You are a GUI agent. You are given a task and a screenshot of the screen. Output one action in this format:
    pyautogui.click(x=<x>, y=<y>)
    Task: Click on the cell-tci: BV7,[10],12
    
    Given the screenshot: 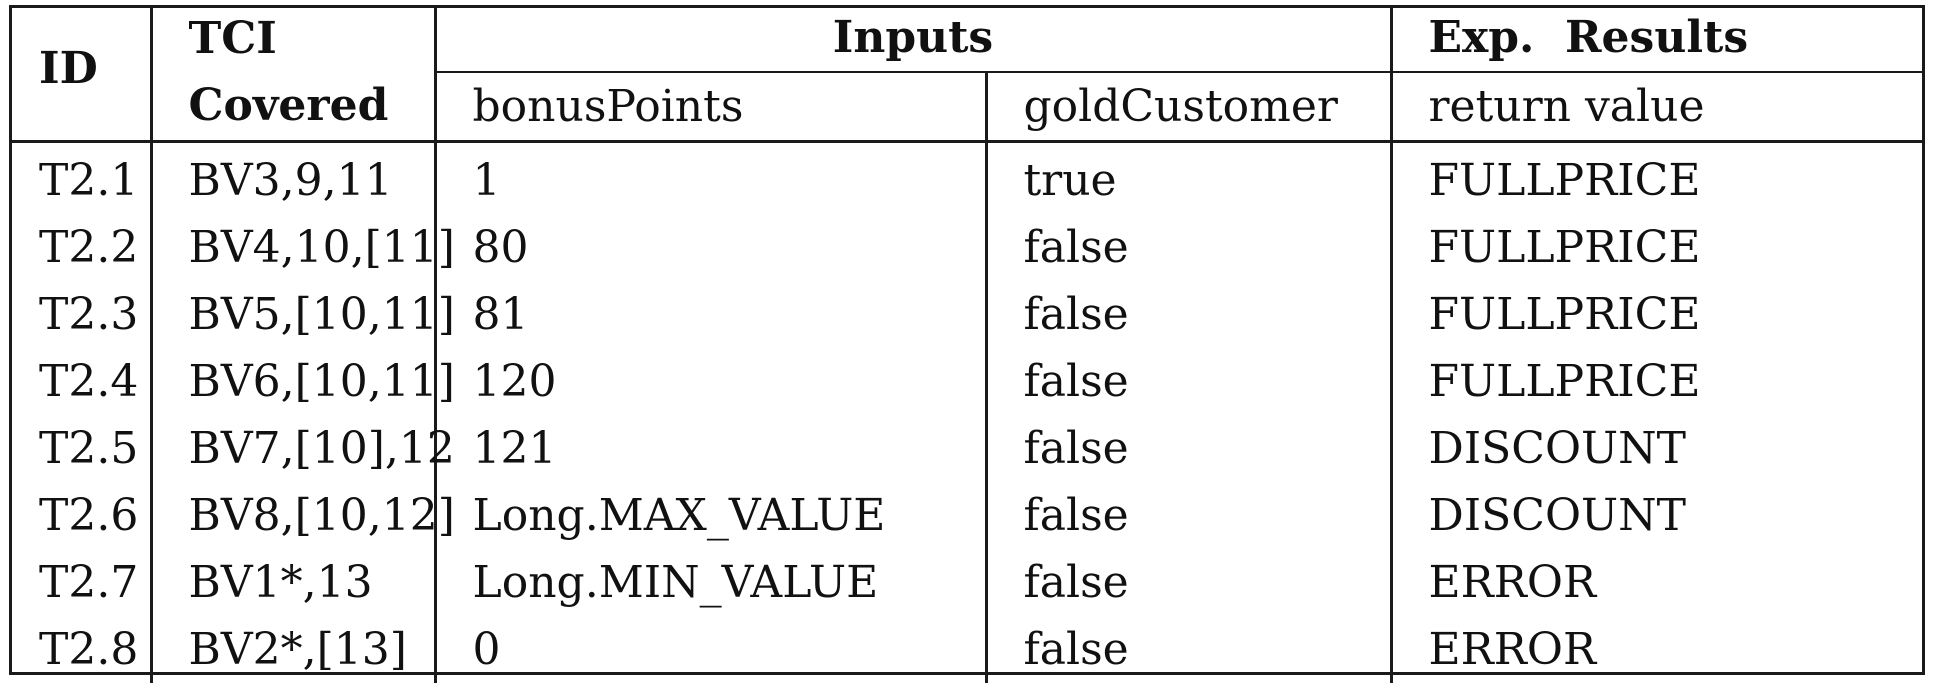 What is the action you would take?
    pyautogui.click(x=302, y=448)
    